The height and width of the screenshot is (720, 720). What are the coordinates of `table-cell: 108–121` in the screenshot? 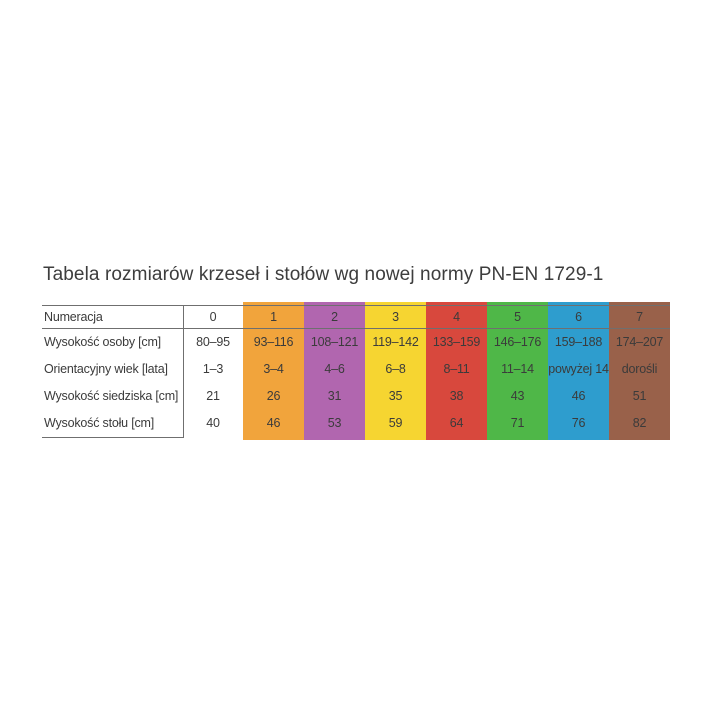 It's located at (334, 341).